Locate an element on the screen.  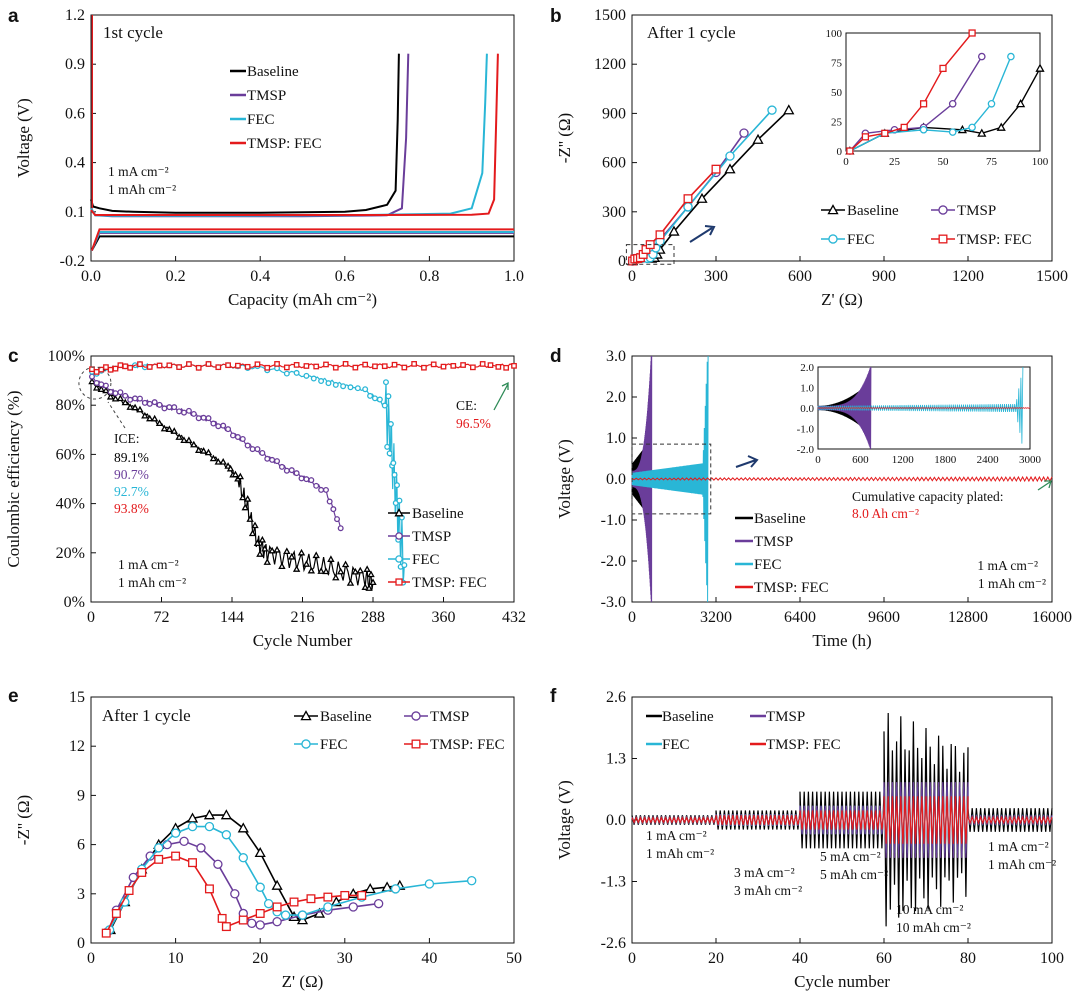
x-tick-label: 600 is located at coordinates (800, 276).